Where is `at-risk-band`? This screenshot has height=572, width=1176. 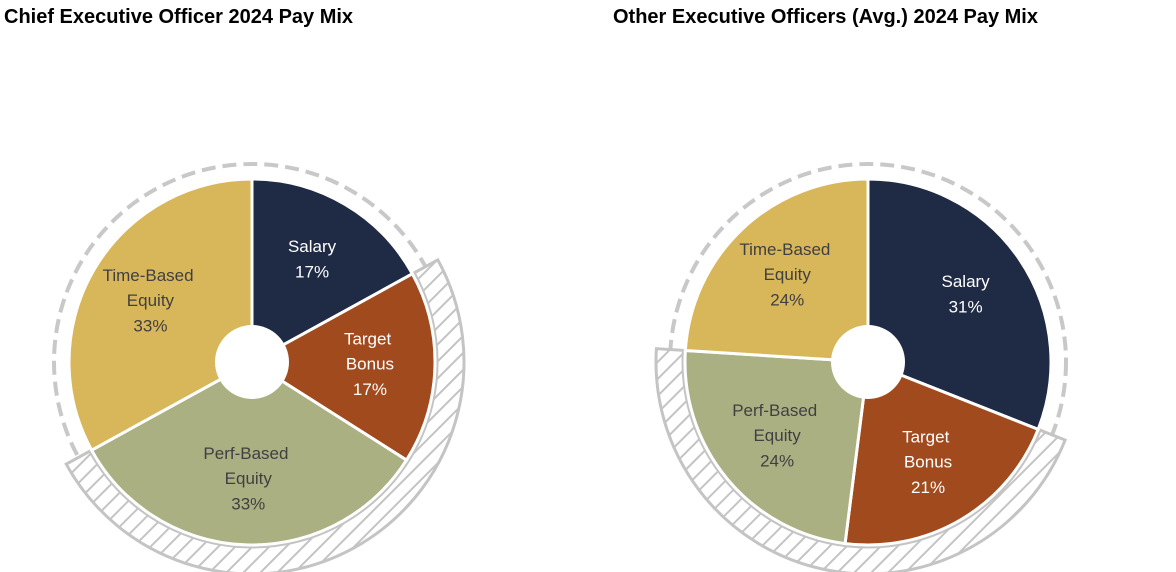
at-risk-band is located at coordinates (861, 459).